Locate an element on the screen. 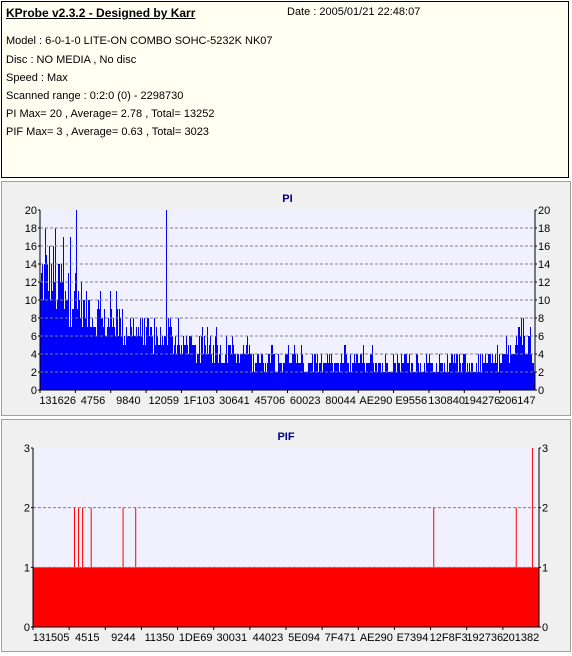  chart-title: PI is located at coordinates (287, 199).